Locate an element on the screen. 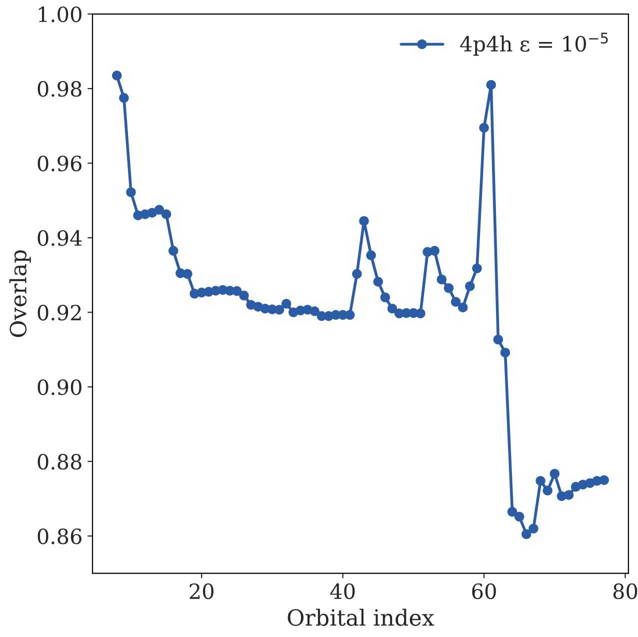 The height and width of the screenshot is (637, 638). y-axis-title: Overlap is located at coordinates (20, 293).